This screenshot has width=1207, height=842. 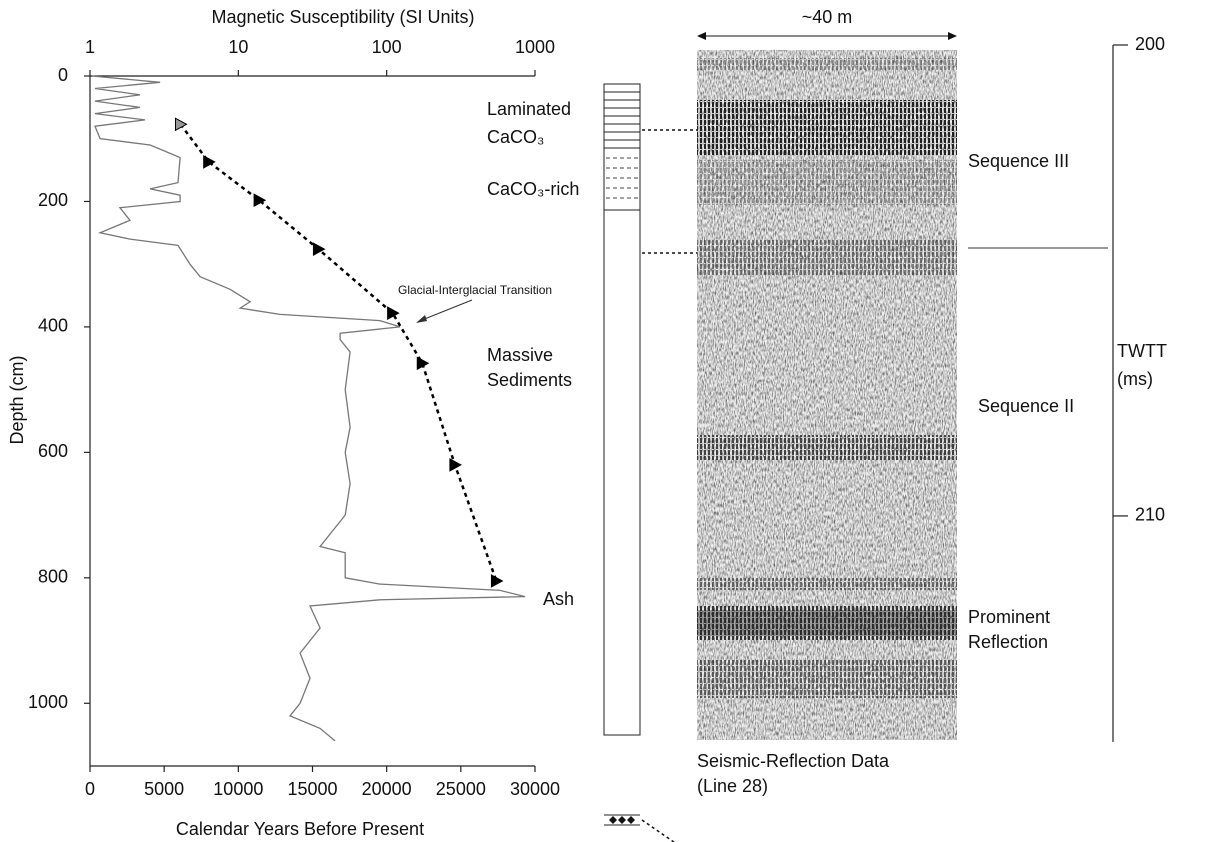 What do you see at coordinates (535, 789) in the screenshot?
I see `x-tick-label: 30000` at bounding box center [535, 789].